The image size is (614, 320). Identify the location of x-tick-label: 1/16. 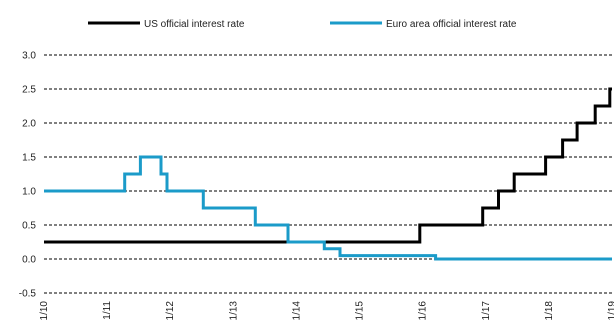
(423, 310).